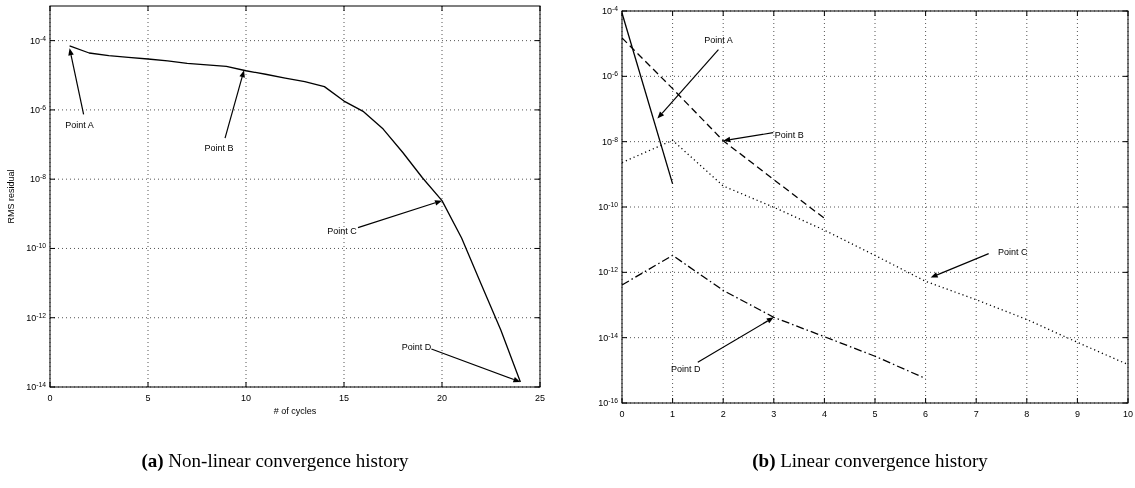 This screenshot has height=488, width=1135. What do you see at coordinates (976, 414) in the screenshot?
I see `x-tick-label: 7` at bounding box center [976, 414].